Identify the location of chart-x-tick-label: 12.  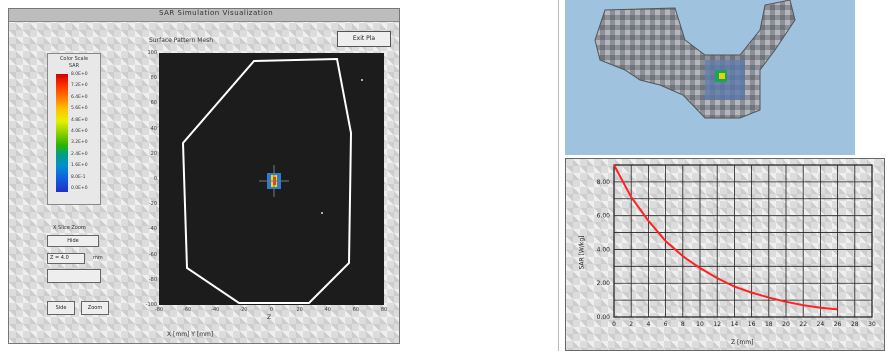
(717, 324).